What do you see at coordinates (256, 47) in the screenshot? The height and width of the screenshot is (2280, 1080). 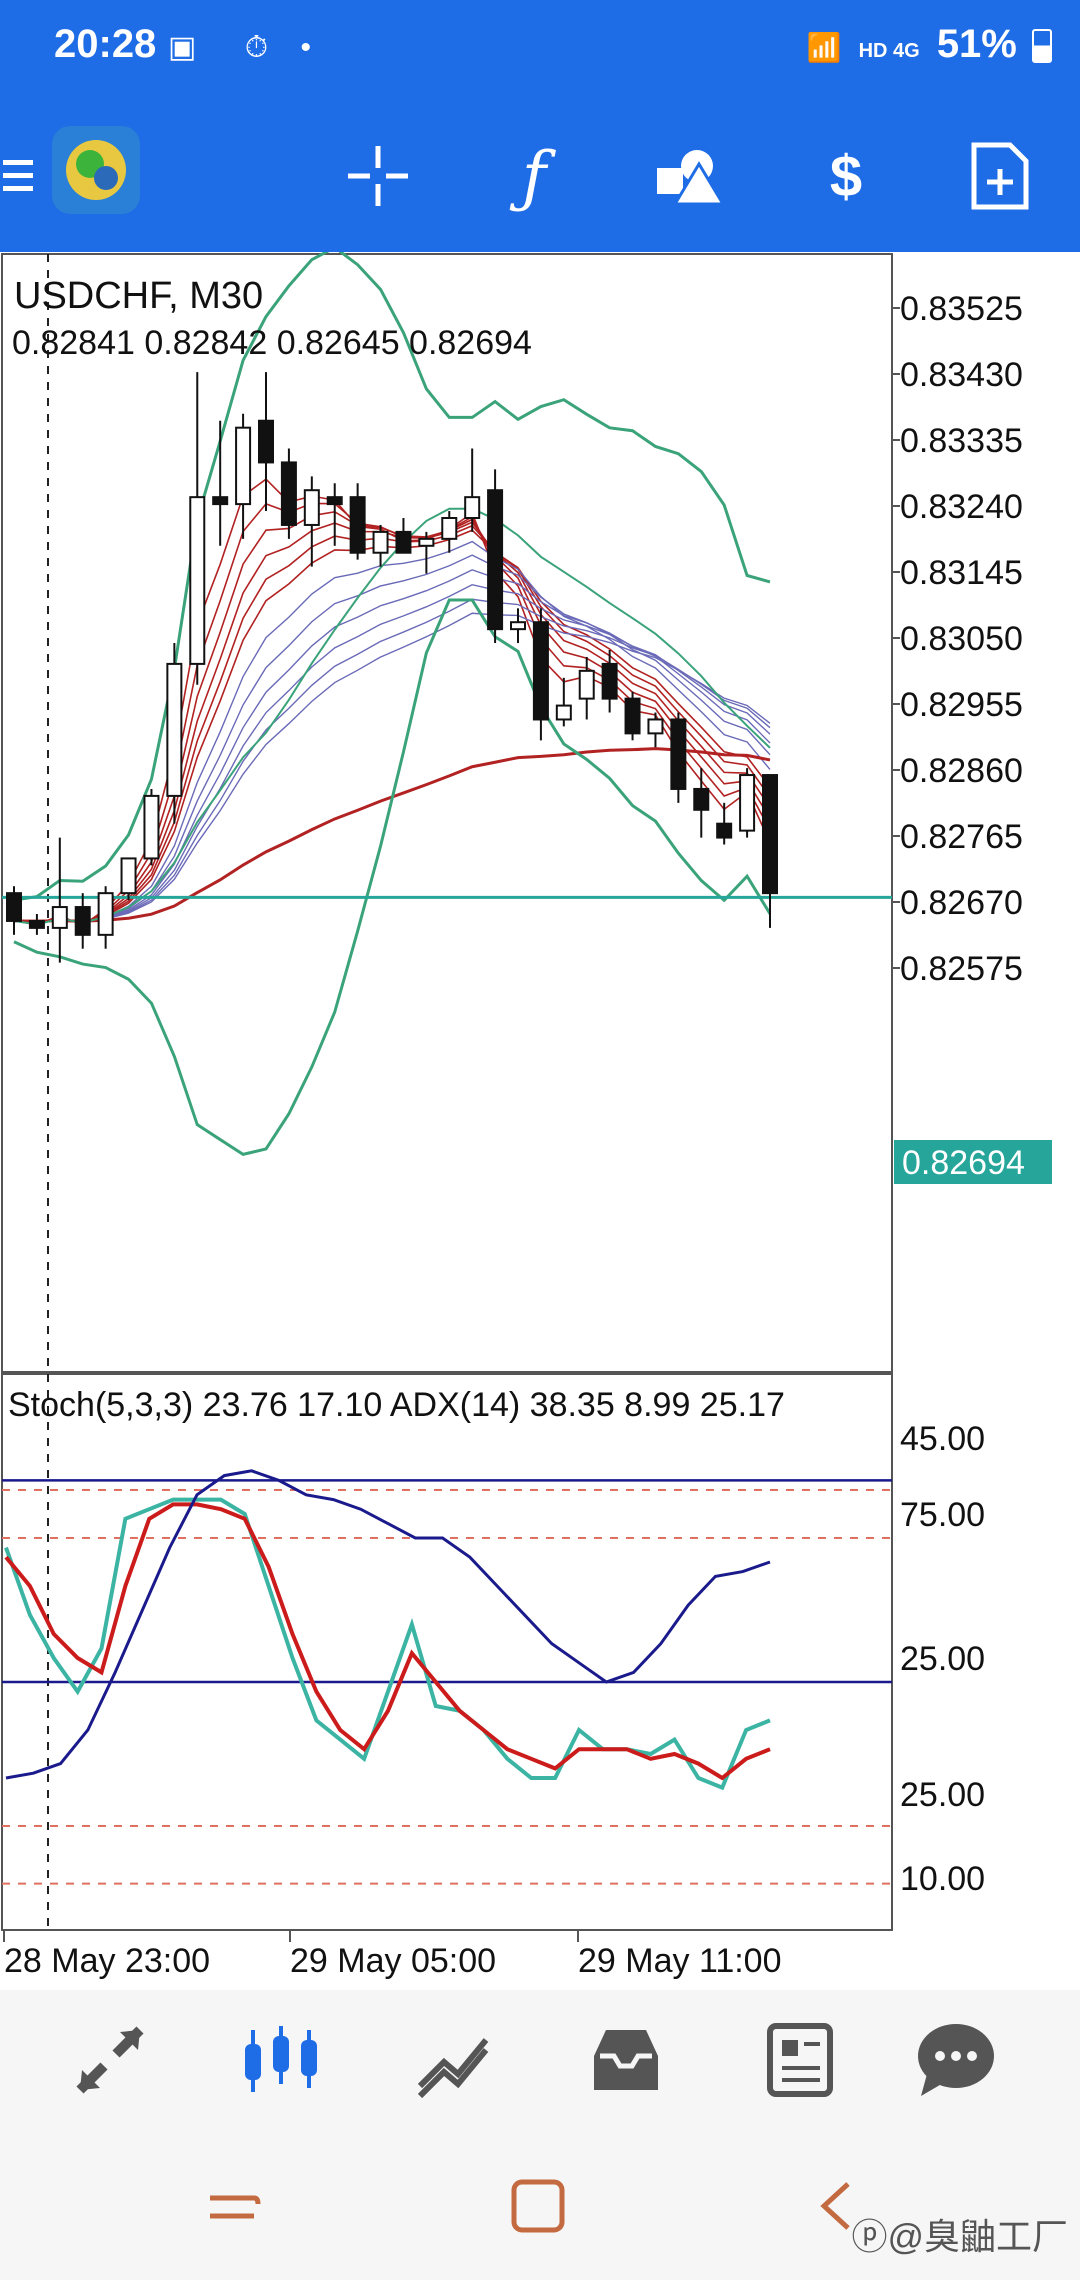 I see `alarm-icon: ⏱` at bounding box center [256, 47].